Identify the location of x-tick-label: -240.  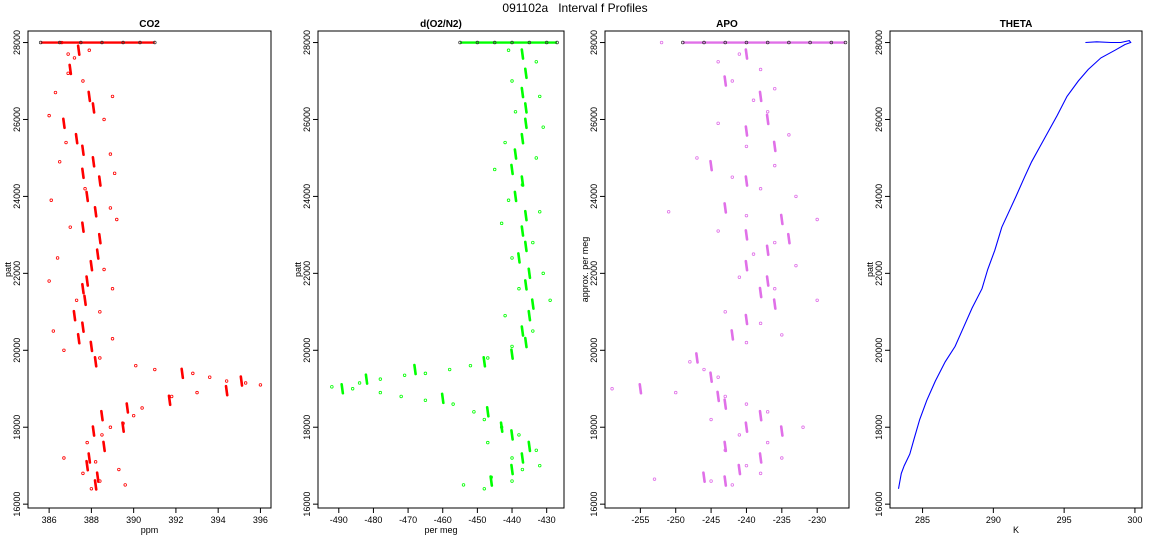
(746, 520).